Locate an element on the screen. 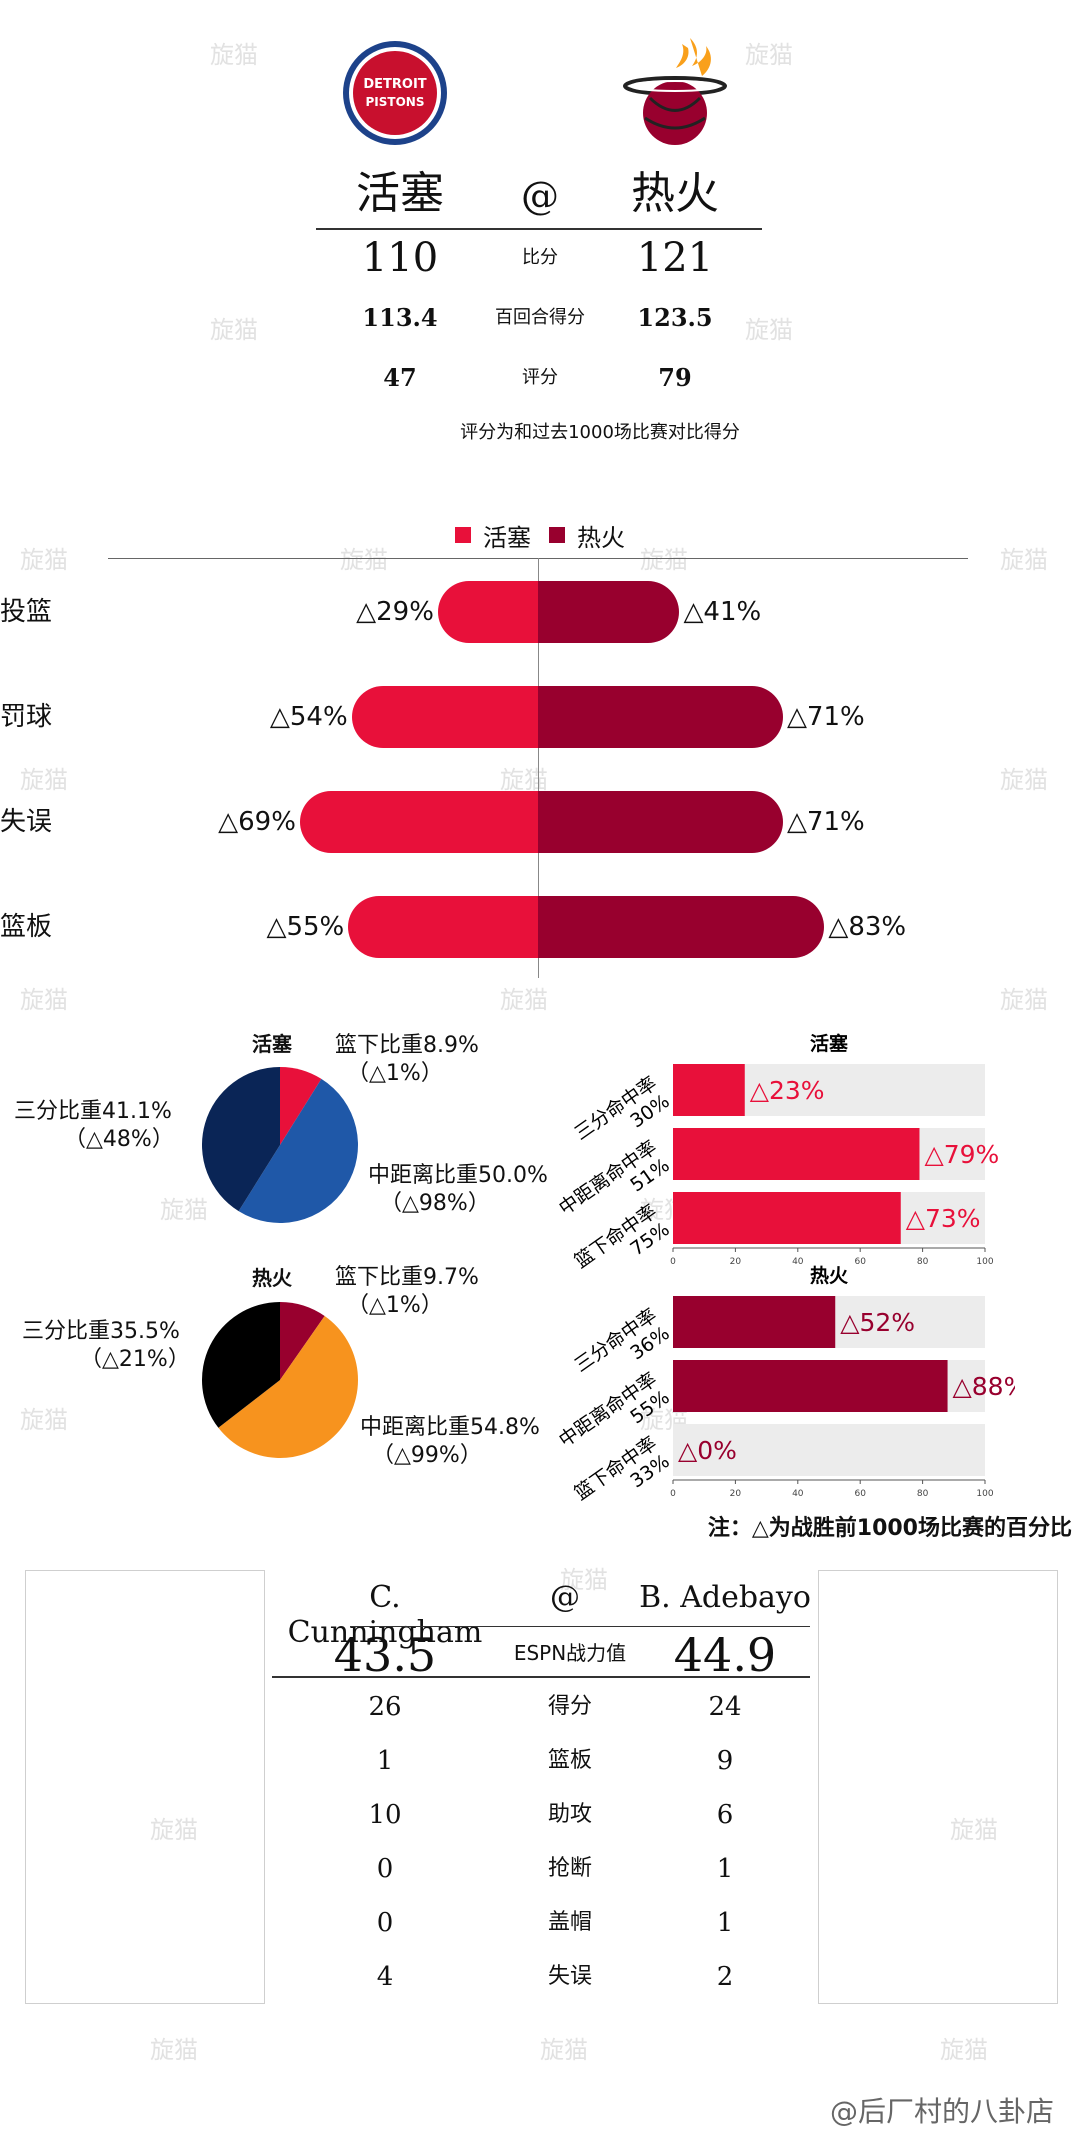 The height and width of the screenshot is (2144, 1080). heat-pie-label-three: 三分比重35.5% （△21%） is located at coordinates (106, 1346).